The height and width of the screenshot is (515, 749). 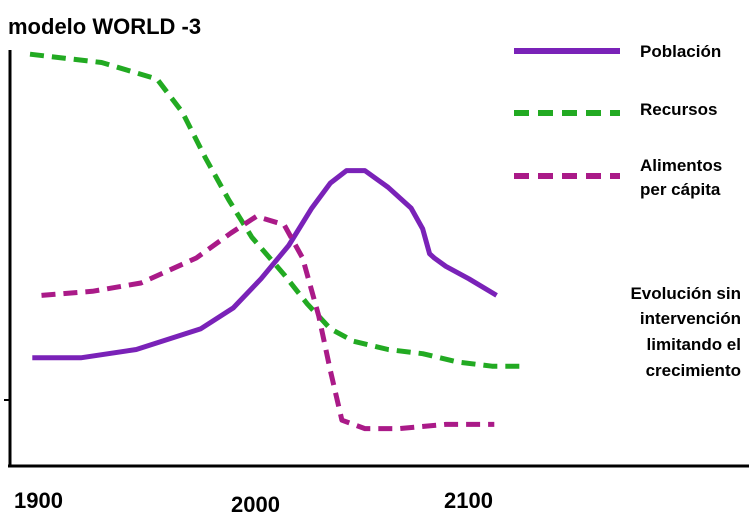 I want to click on annotation-line: crecimiento, so click(x=693, y=370).